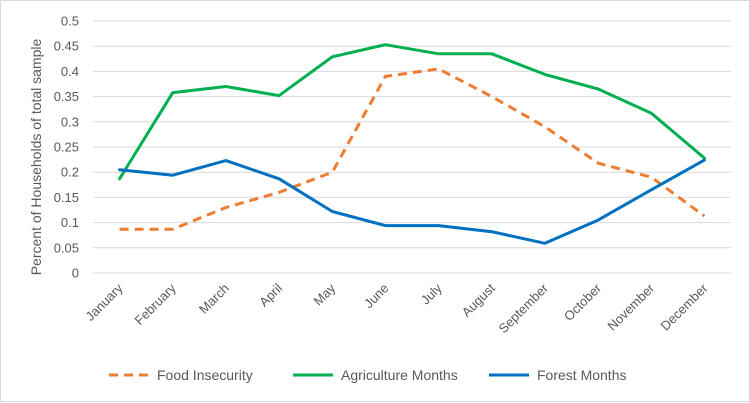 The image size is (750, 403). What do you see at coordinates (70, 121) in the screenshot?
I see `y-tick-label: 0.3` at bounding box center [70, 121].